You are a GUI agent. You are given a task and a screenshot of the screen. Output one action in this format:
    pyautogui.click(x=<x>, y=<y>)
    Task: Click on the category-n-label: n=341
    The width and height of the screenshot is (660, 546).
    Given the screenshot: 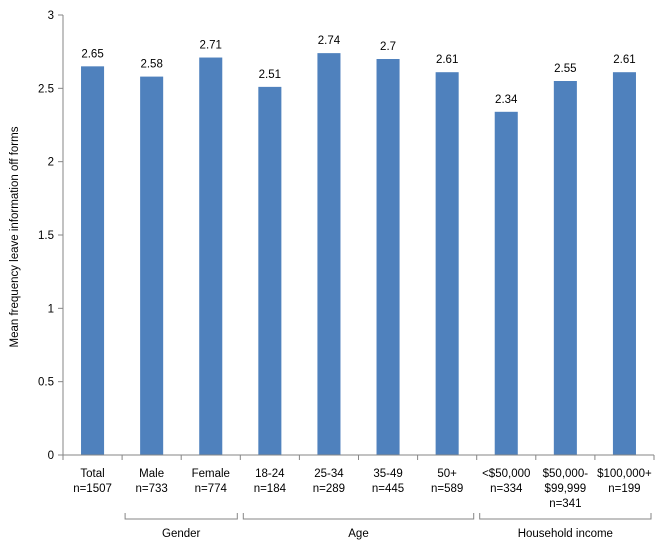 What is the action you would take?
    pyautogui.click(x=565, y=504)
    